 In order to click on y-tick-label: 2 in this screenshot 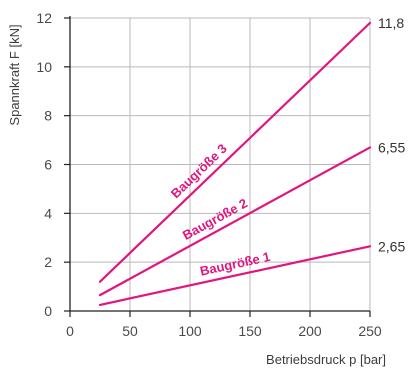, I will do `click(48, 262)`.